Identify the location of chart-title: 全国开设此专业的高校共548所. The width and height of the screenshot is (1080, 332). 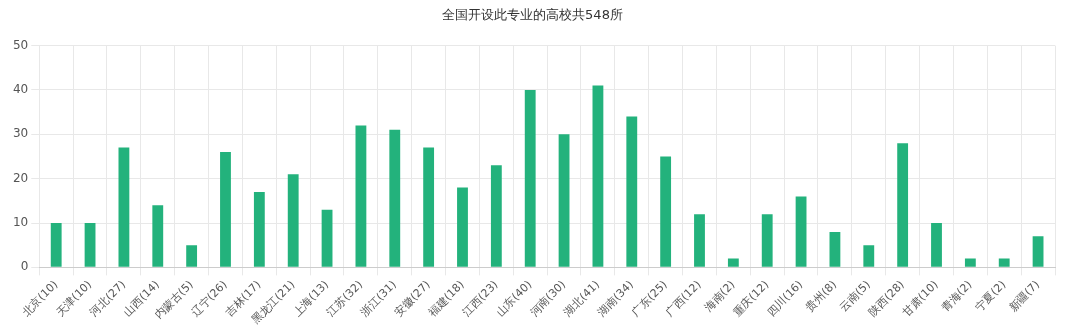
(532, 15).